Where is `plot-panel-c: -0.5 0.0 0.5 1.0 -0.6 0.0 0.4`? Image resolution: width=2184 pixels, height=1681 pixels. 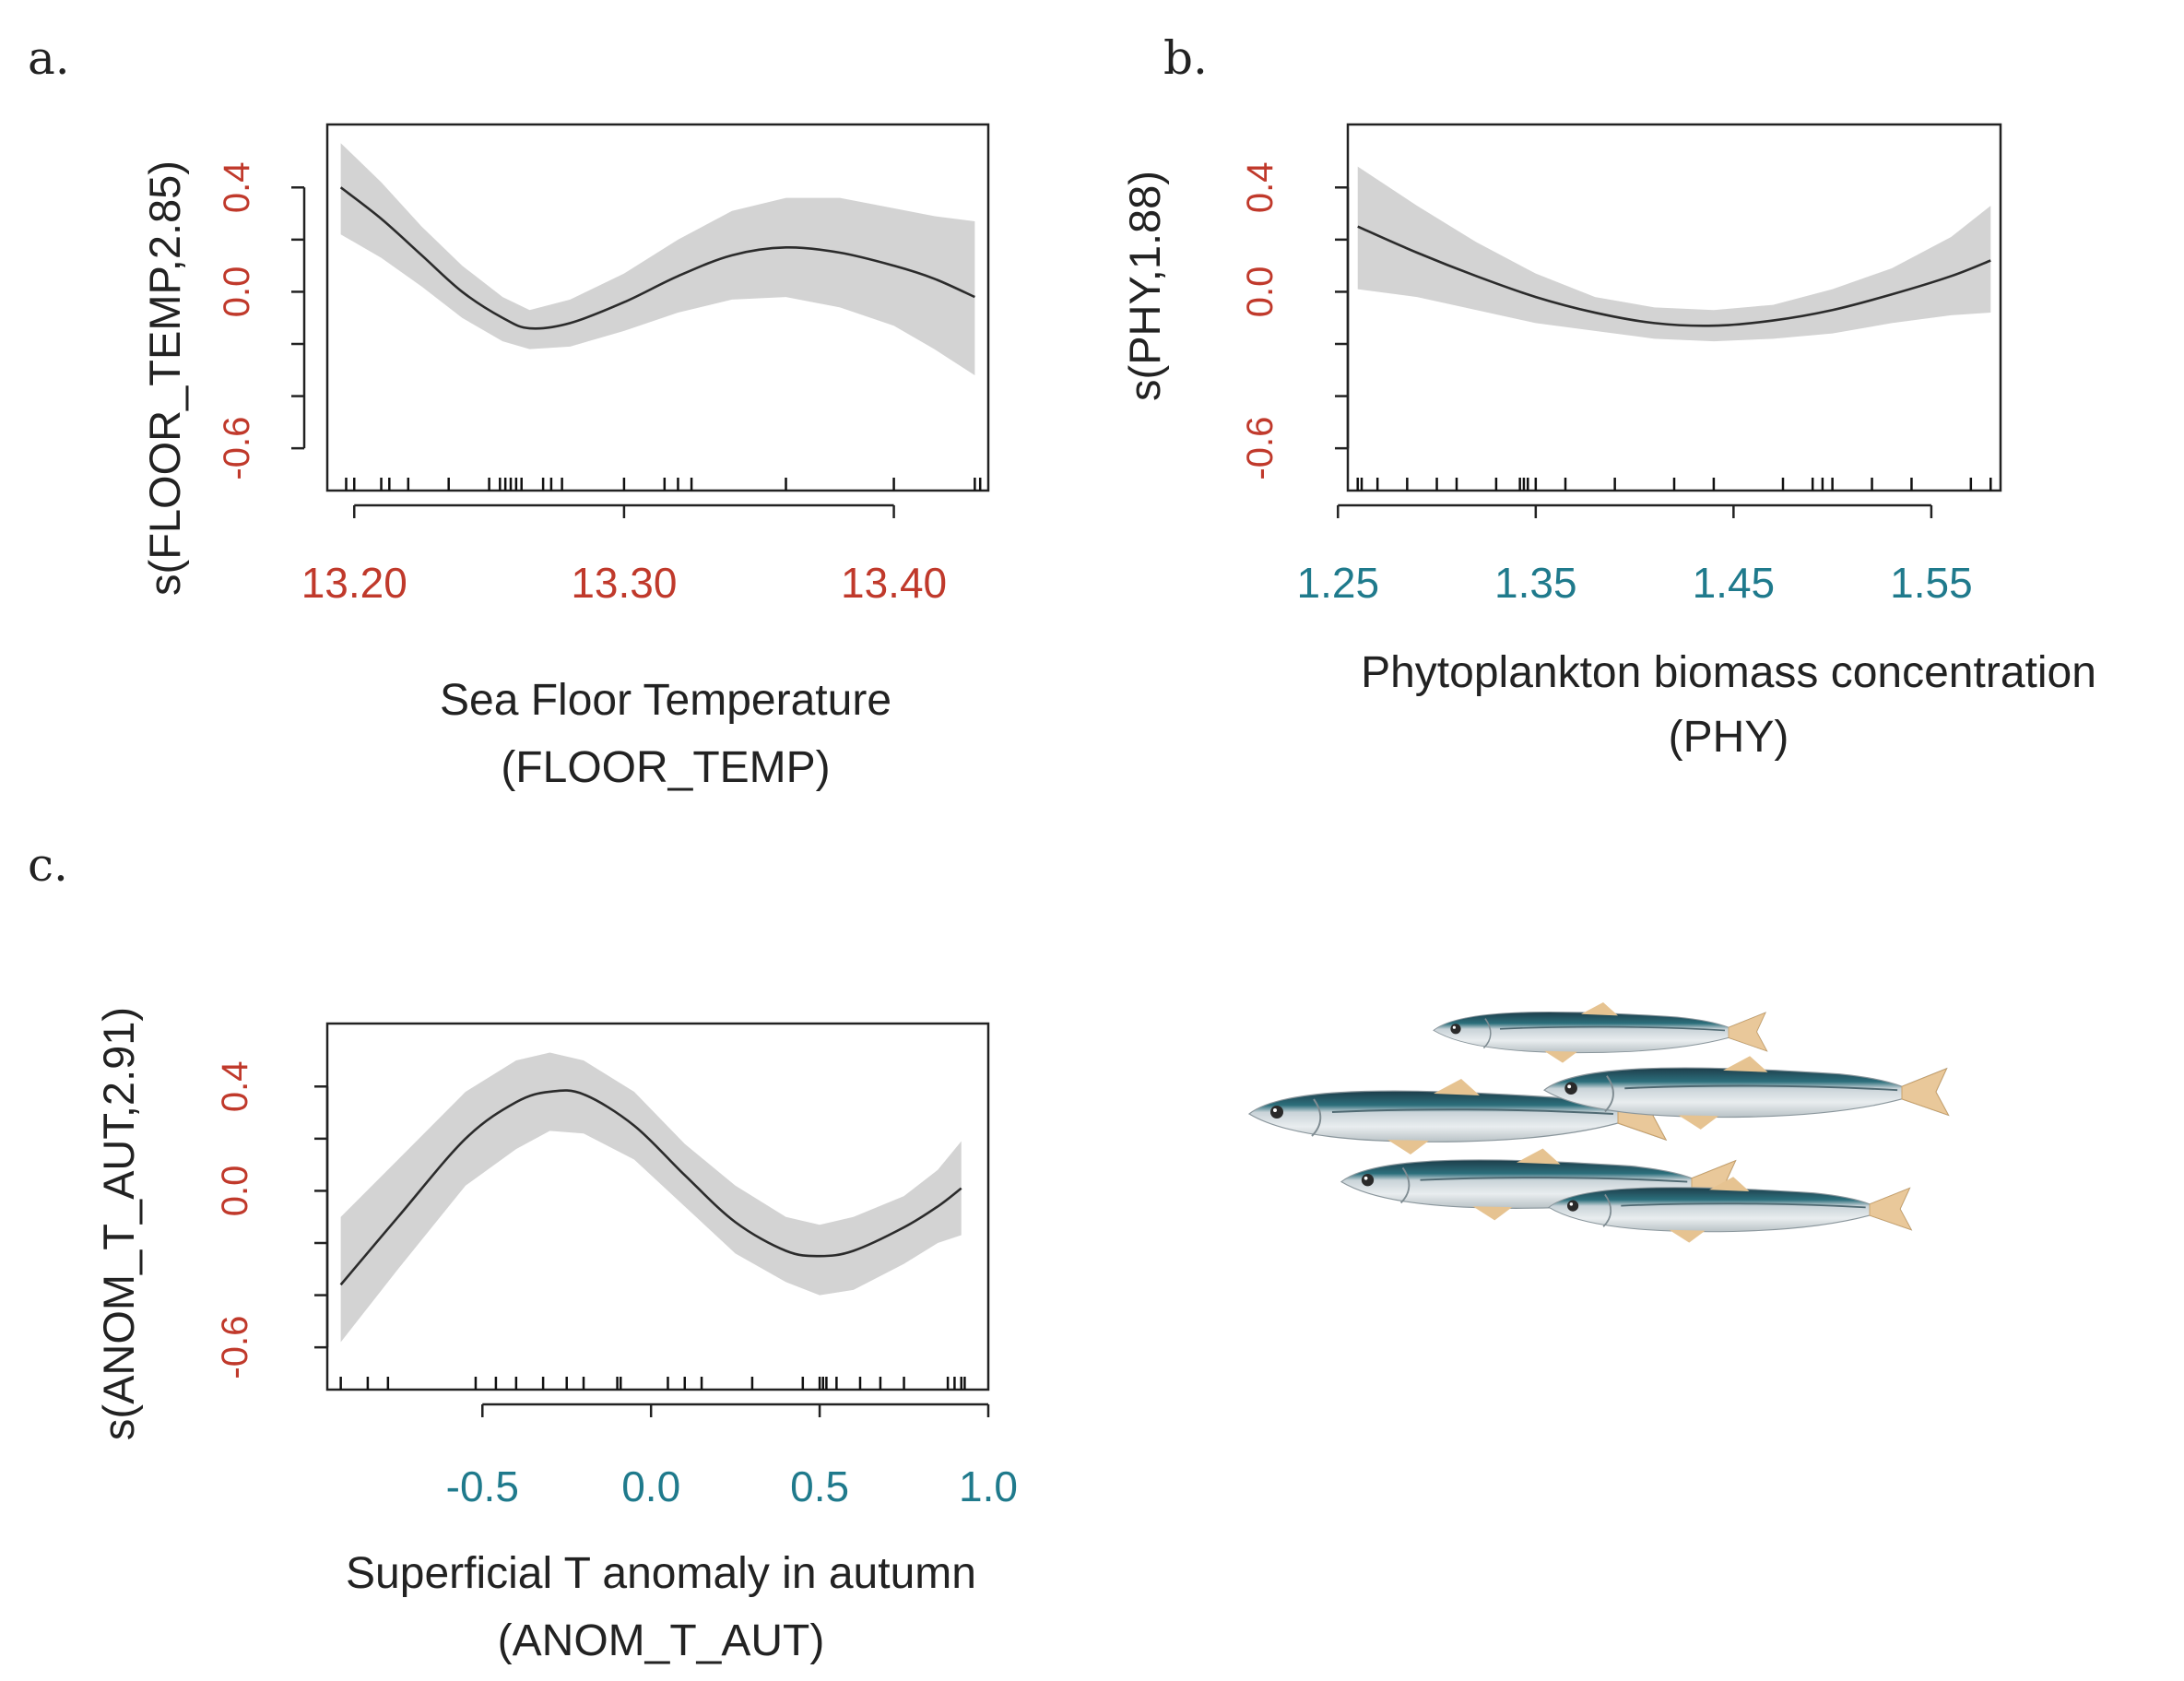 plot-panel-c: -0.5 0.0 0.5 1.0 -0.6 0.0 0.4 is located at coordinates (616, 1266).